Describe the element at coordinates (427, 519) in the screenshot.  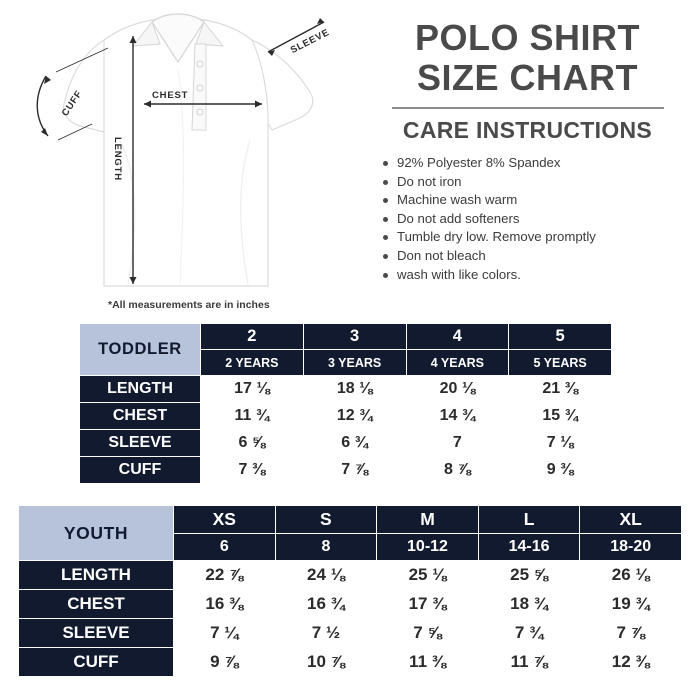
I see `youth-size-header: M` at that location.